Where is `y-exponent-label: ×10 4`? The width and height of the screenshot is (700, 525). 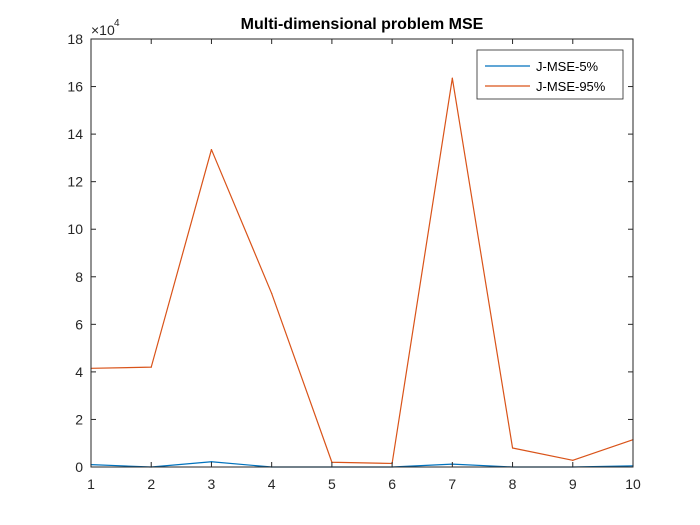 y-exponent-label: ×10 4 is located at coordinates (105, 28).